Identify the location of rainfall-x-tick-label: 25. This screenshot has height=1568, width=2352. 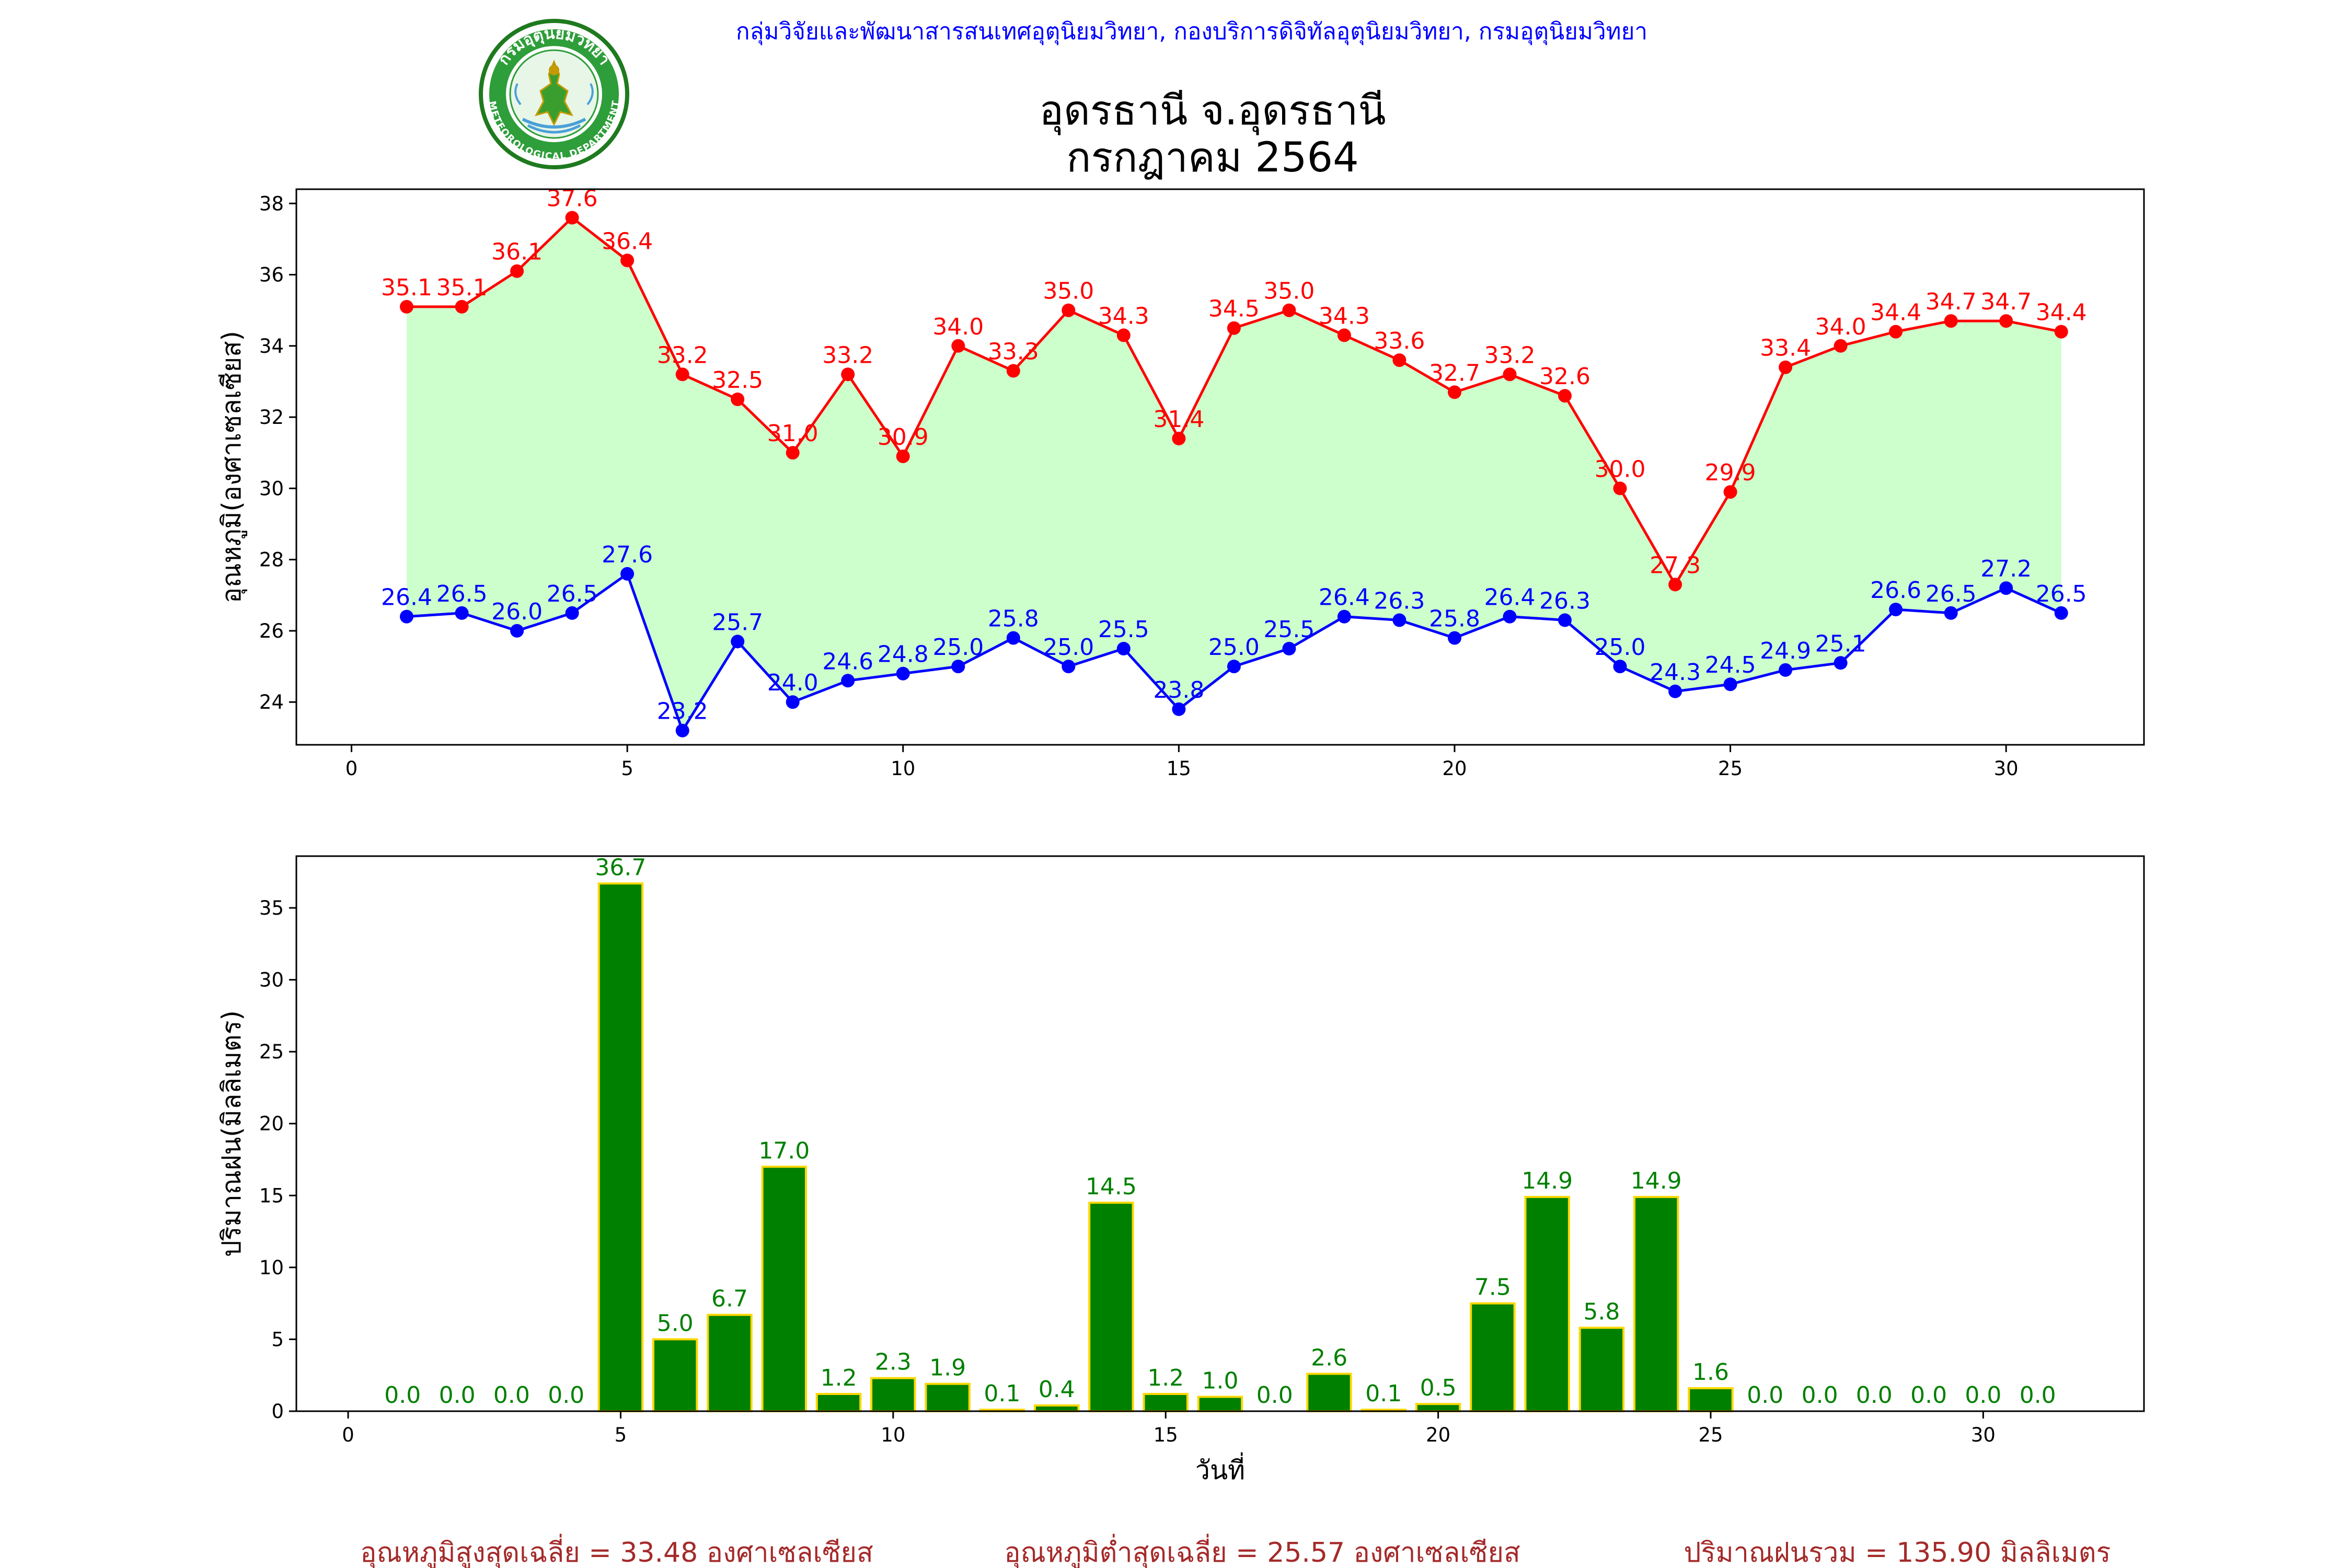
(1710, 1435).